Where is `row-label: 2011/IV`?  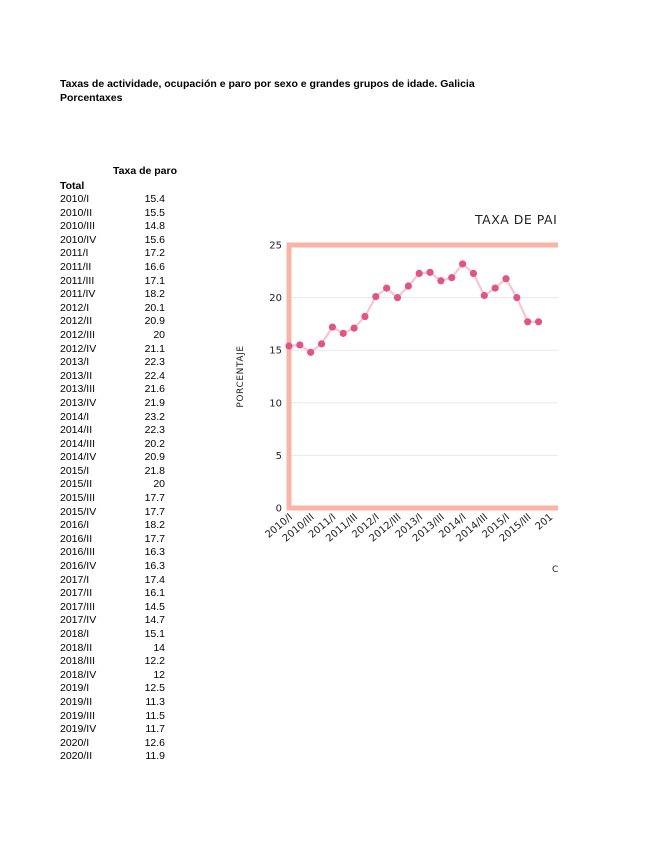
row-label: 2011/IV is located at coordinates (78, 294).